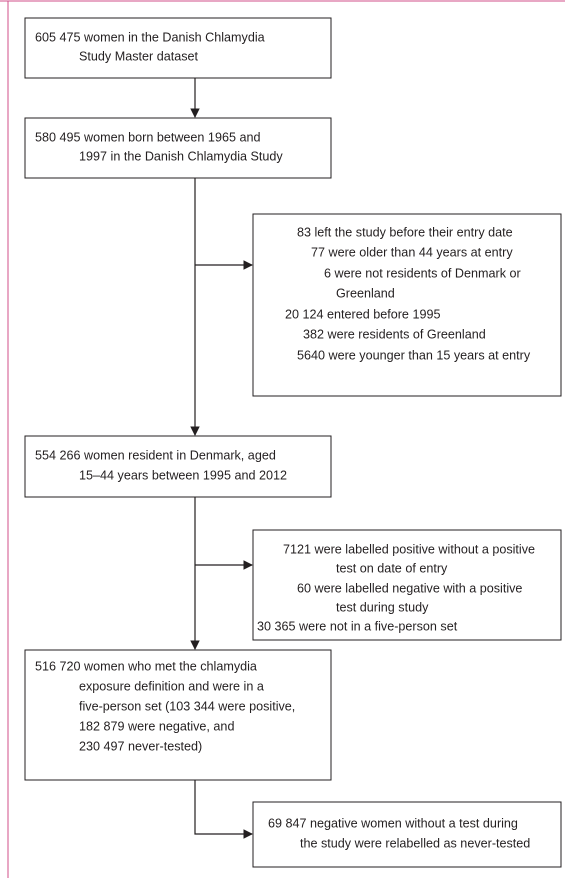 This screenshot has width=565, height=878. Describe the element at coordinates (414, 355) in the screenshot. I see `box-text: 5640 were younger than 15 years at entry` at that location.